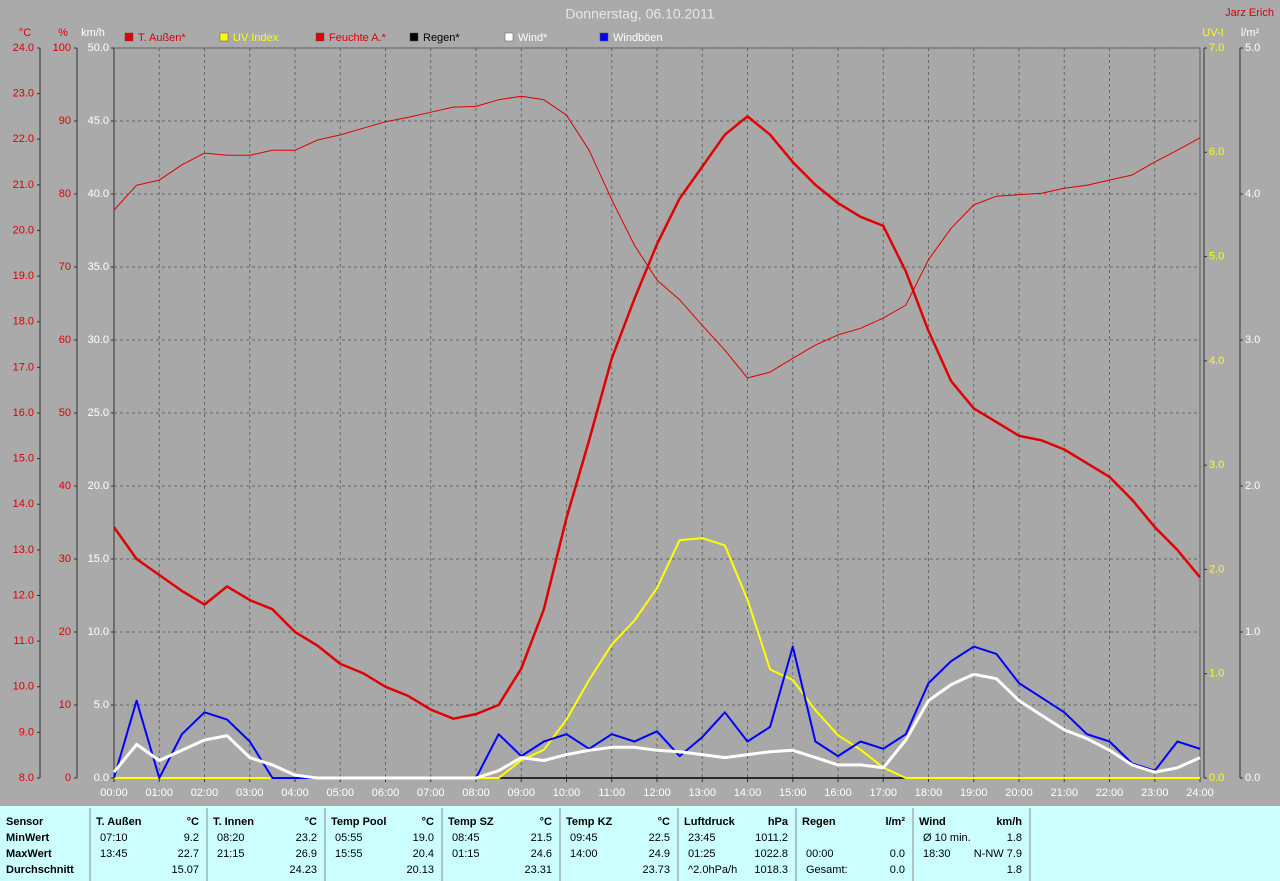 This screenshot has width=1280, height=881. Describe the element at coordinates (23, 276) in the screenshot. I see `y-tick-label: 19.0` at that location.